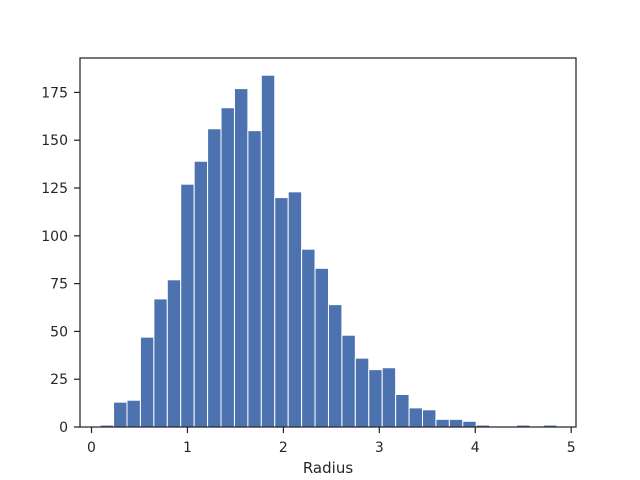 This screenshot has height=480, width=640. What do you see at coordinates (59, 332) in the screenshot?
I see `y-tick-label: 50` at bounding box center [59, 332].